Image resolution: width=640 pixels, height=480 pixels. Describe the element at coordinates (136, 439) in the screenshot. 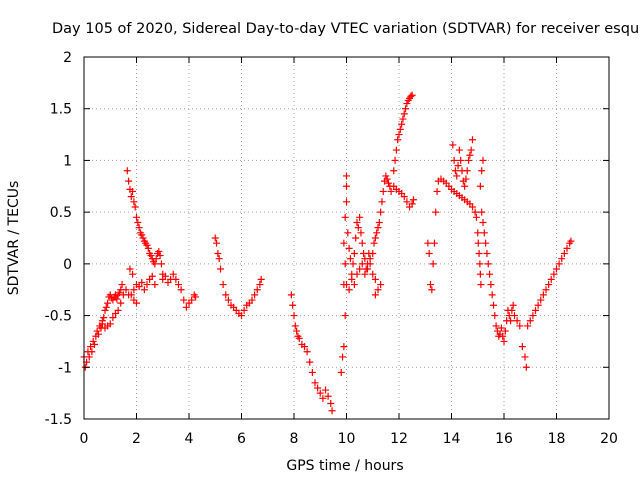

I see `x-tick-label: 2` at that location.